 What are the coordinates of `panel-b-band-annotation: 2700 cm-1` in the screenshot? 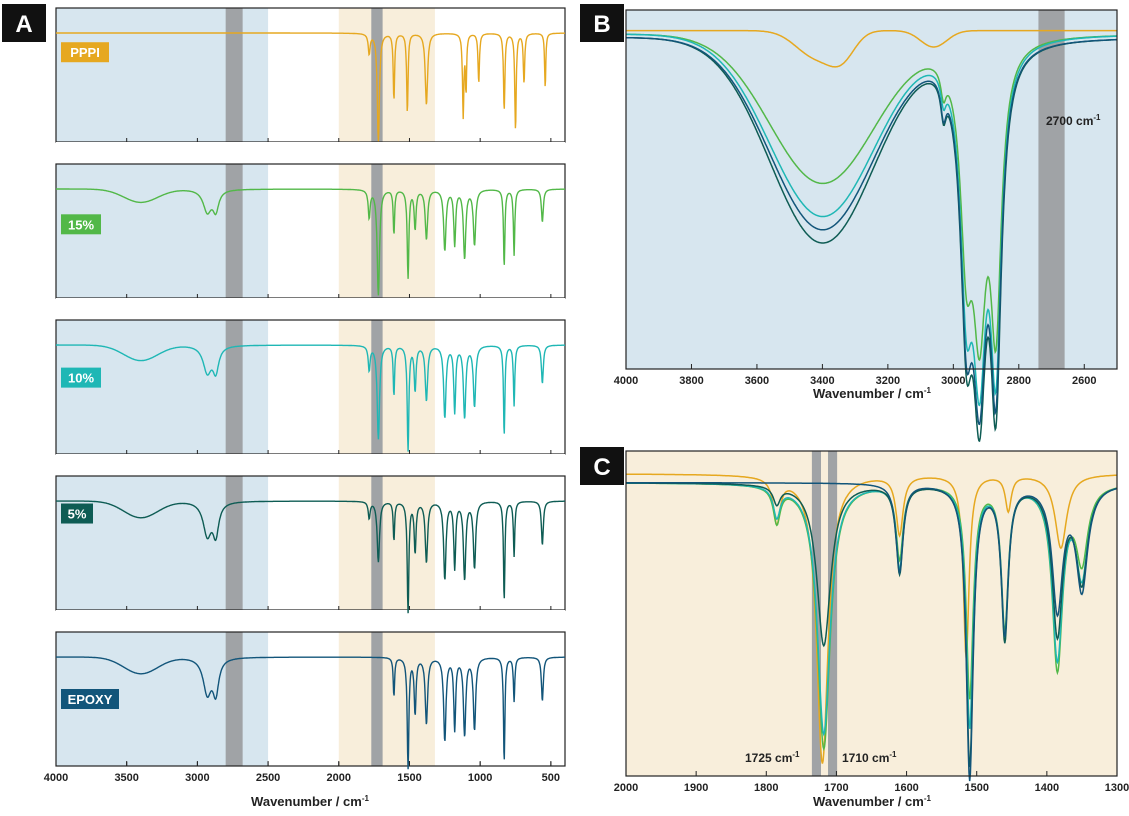 It's located at (1073, 120).